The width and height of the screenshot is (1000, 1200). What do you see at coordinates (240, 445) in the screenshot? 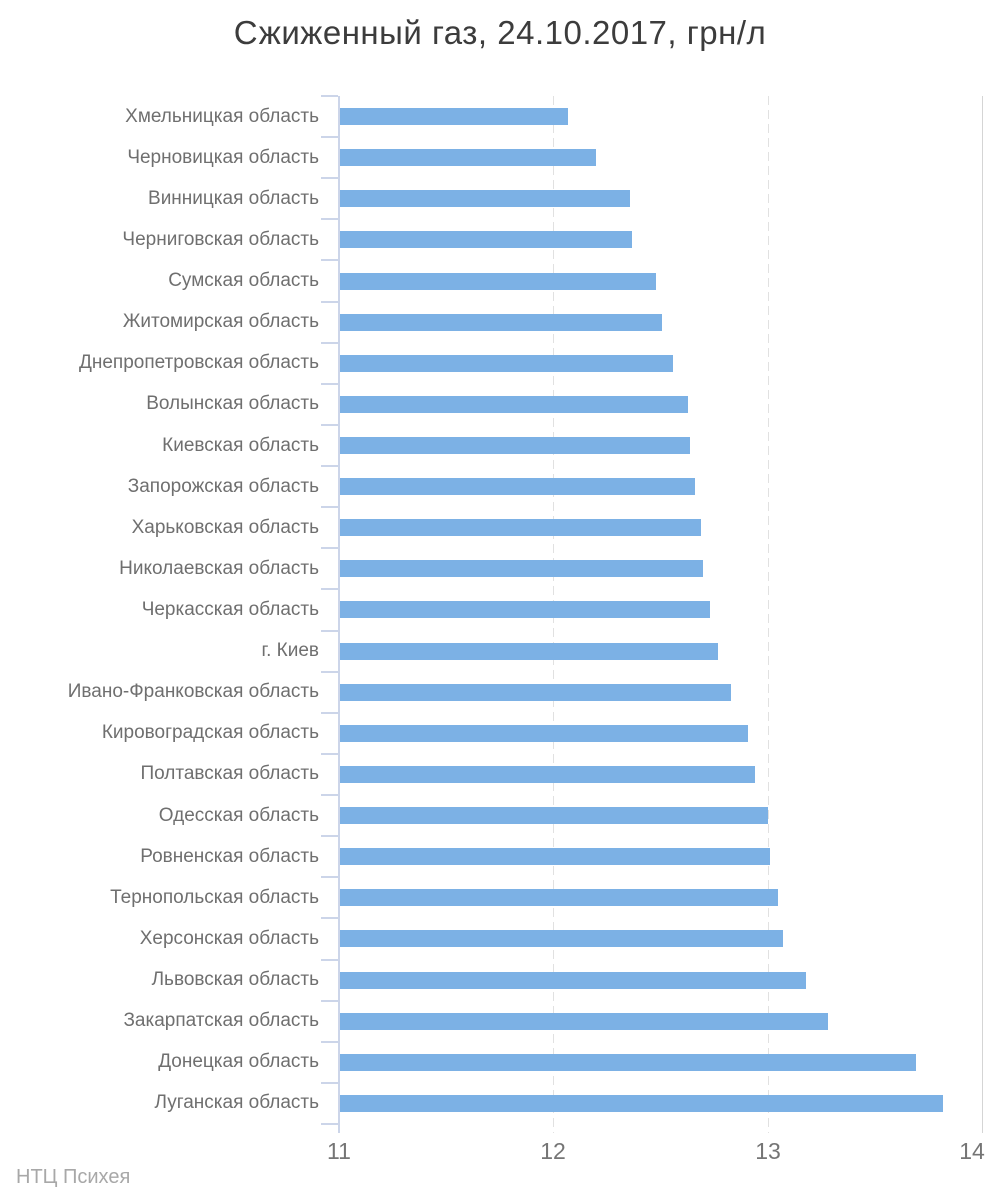
I see `category-label: Киевская область` at bounding box center [240, 445].